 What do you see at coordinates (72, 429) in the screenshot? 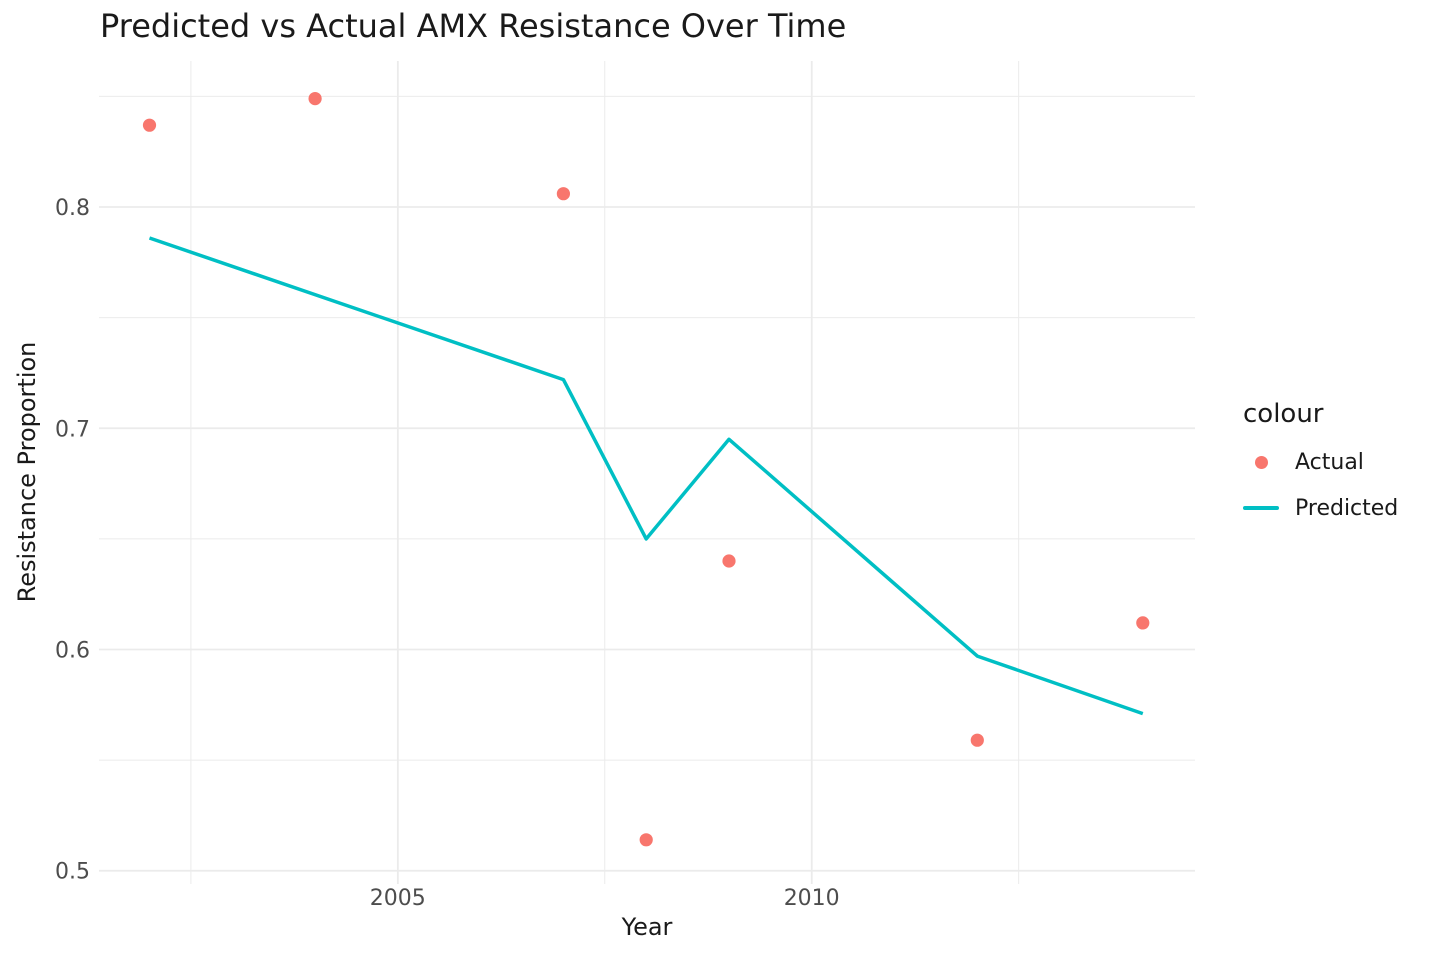
I see `y-tick-label: 0.7` at bounding box center [72, 429].